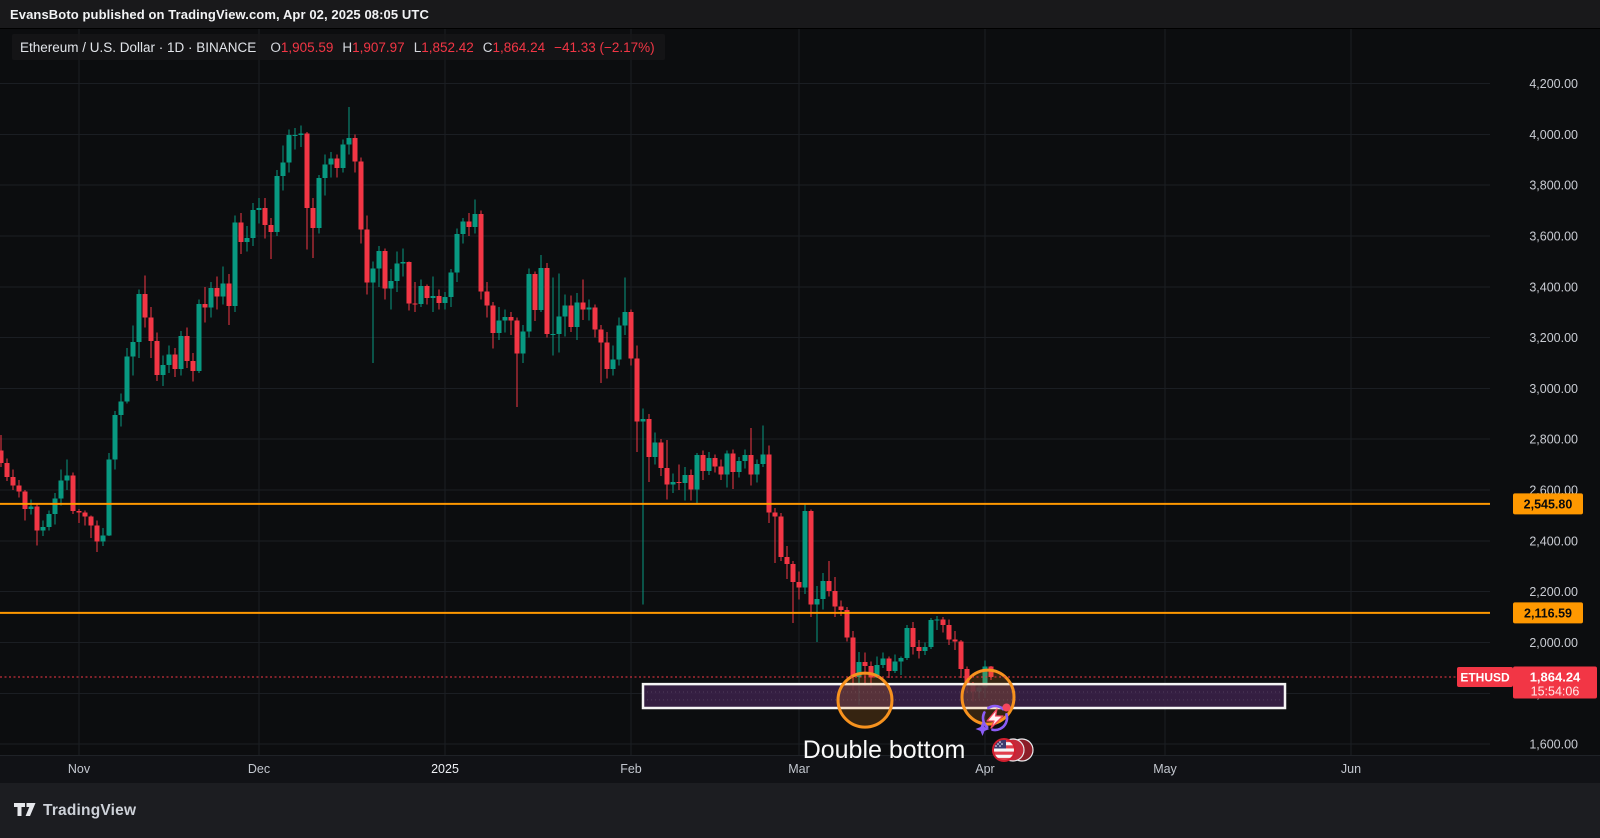  Describe the element at coordinates (800, 810) in the screenshot. I see `footer-bar: TradingView` at that location.